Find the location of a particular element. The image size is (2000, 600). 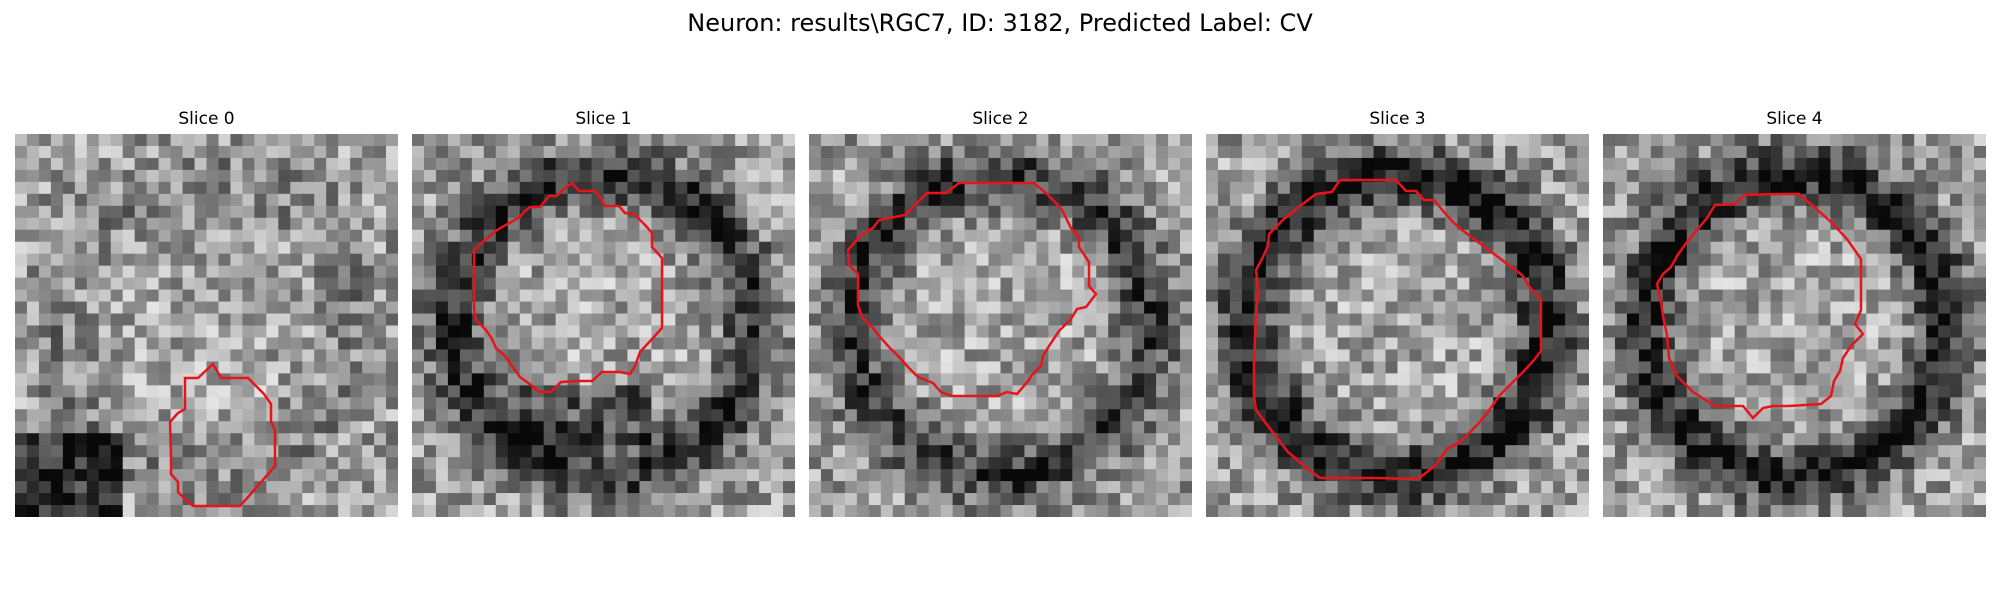

slice-title: Slice 2 is located at coordinates (1000, 119).